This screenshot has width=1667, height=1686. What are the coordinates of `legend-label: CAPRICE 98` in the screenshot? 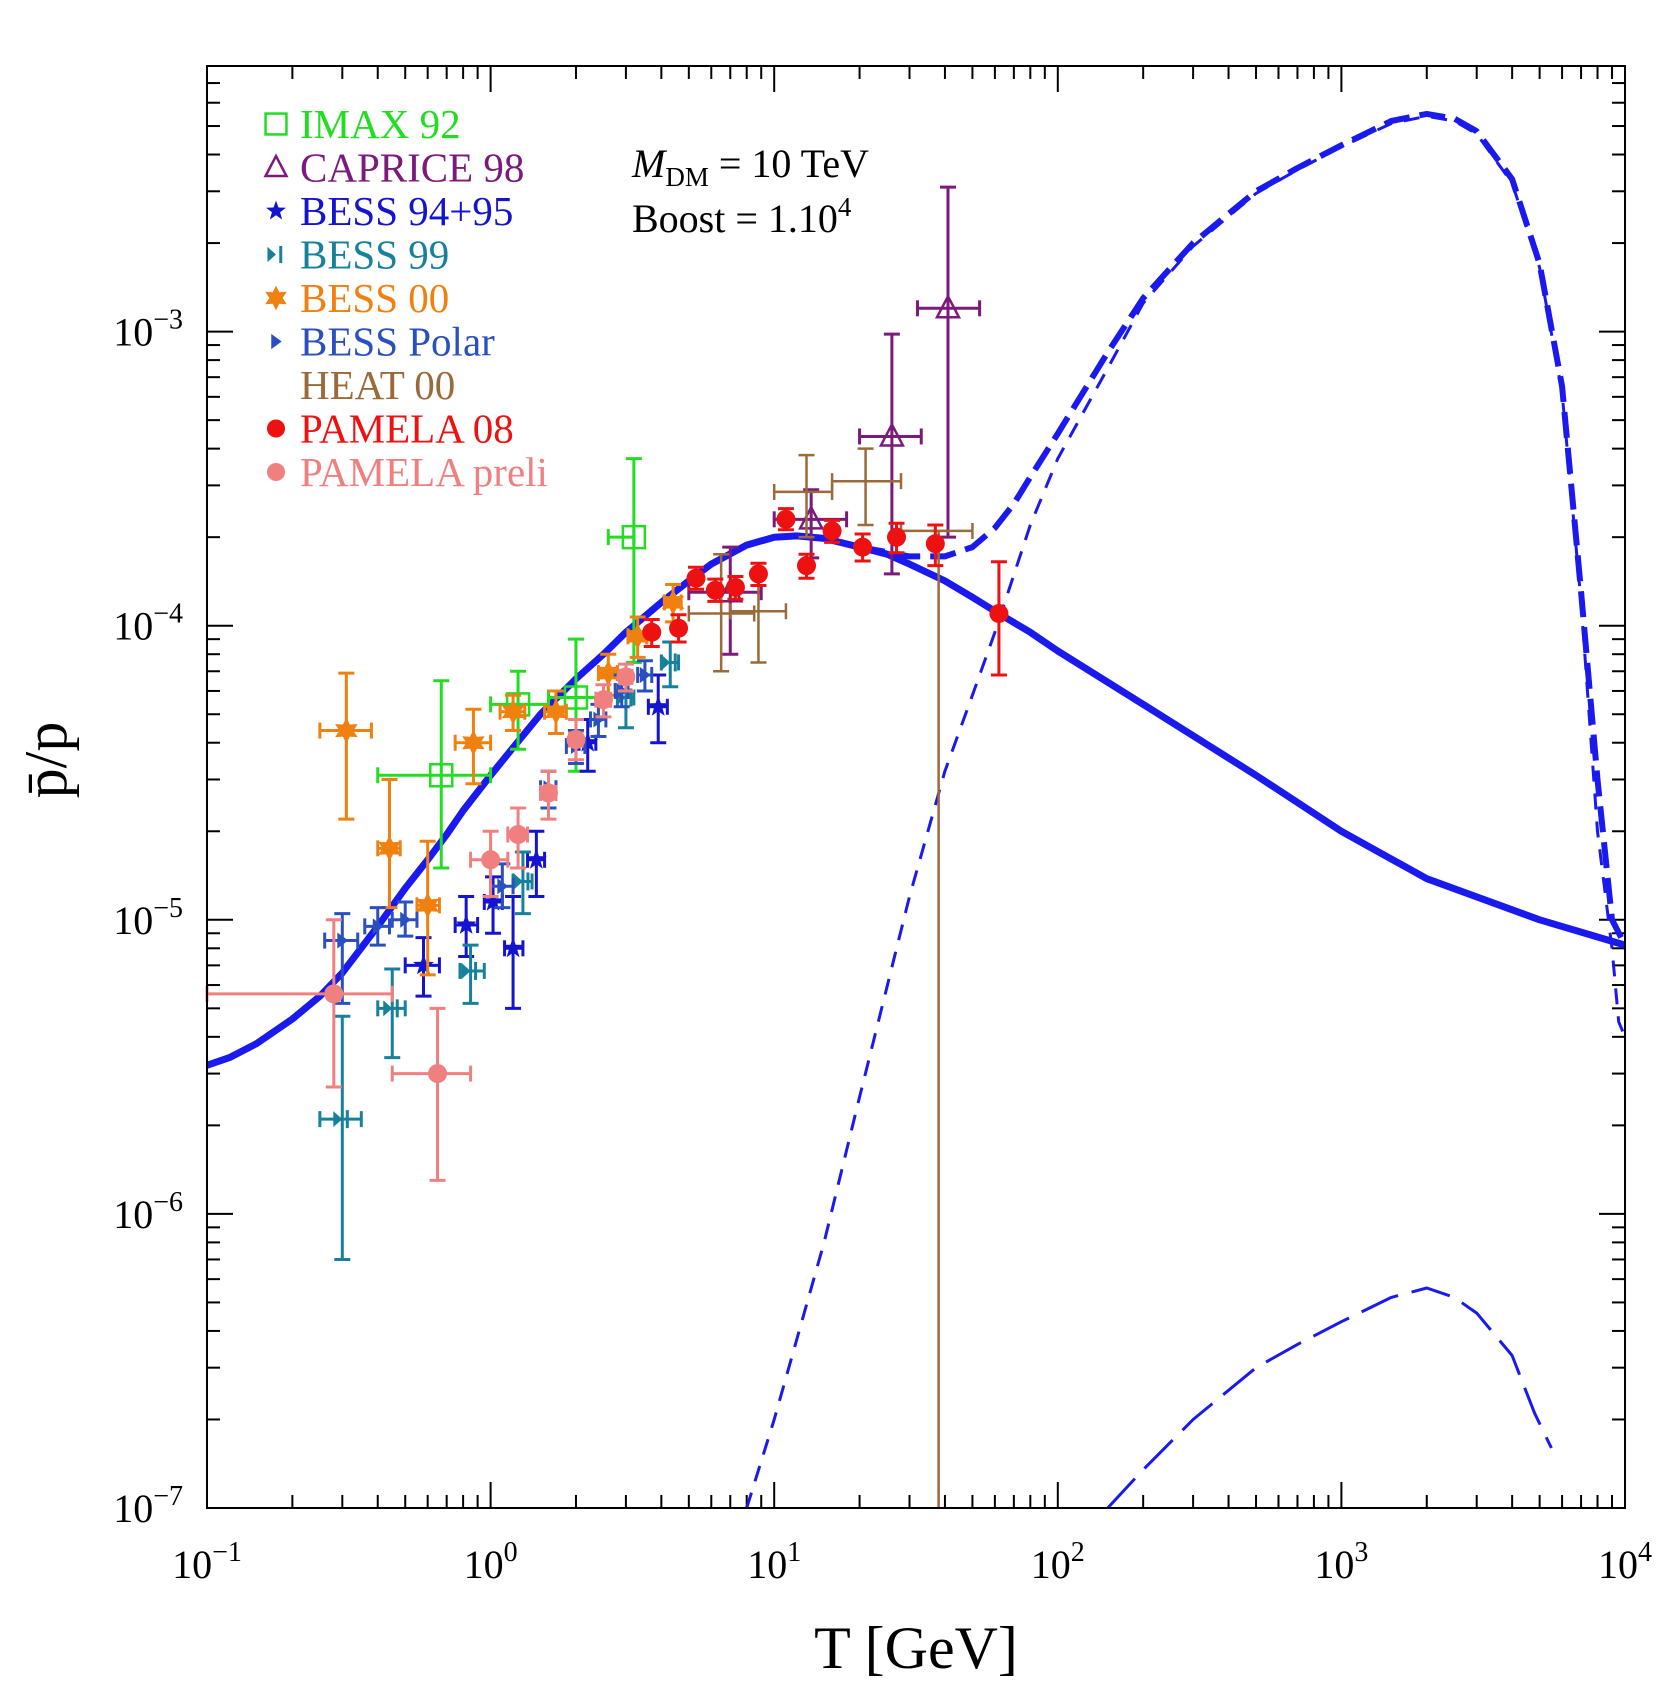 It's located at (412, 168).